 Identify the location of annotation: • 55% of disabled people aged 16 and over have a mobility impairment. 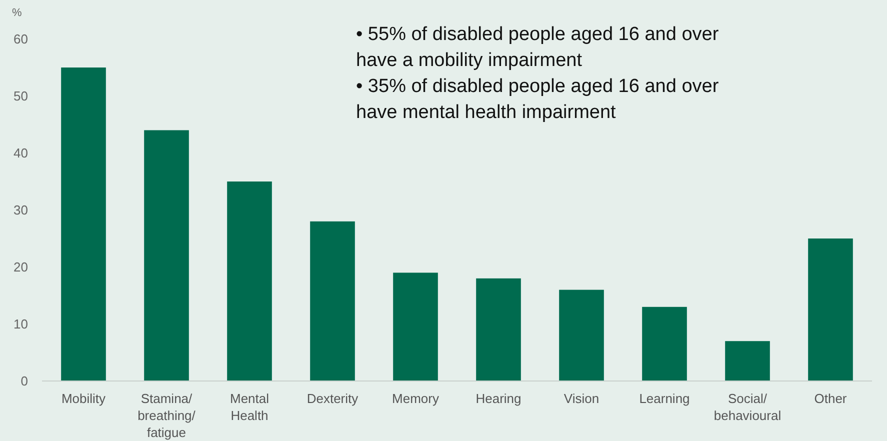
(538, 47).